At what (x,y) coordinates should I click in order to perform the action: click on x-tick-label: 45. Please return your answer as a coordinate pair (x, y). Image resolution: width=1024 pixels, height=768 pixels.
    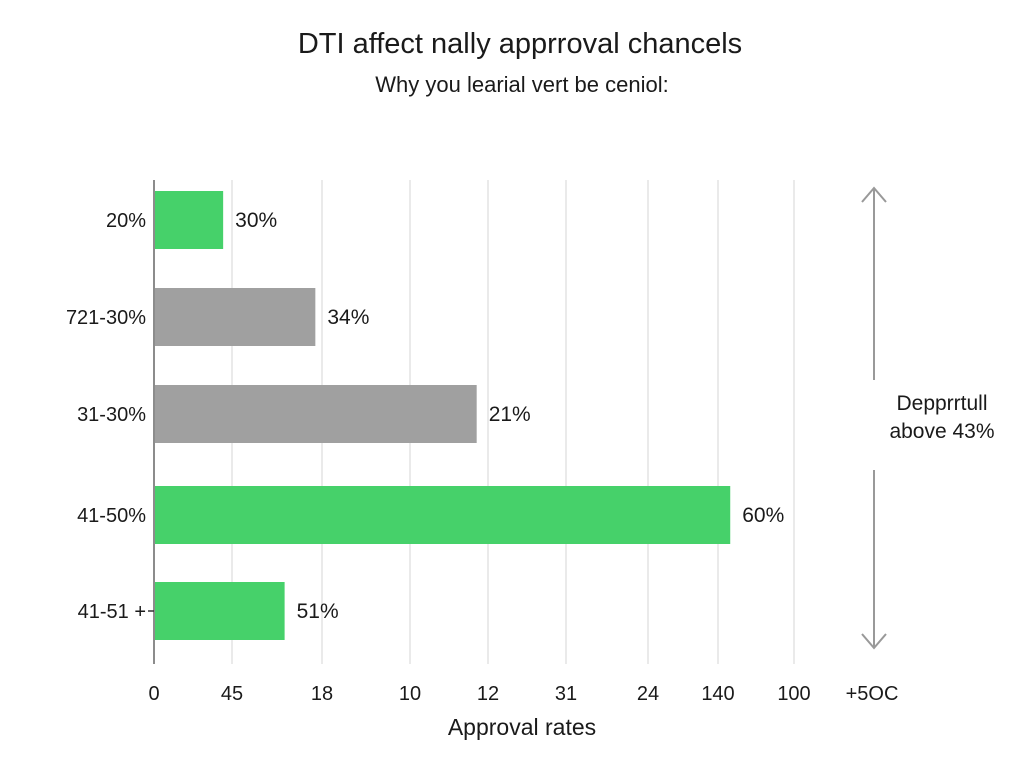
    Looking at the image, I should click on (232, 694).